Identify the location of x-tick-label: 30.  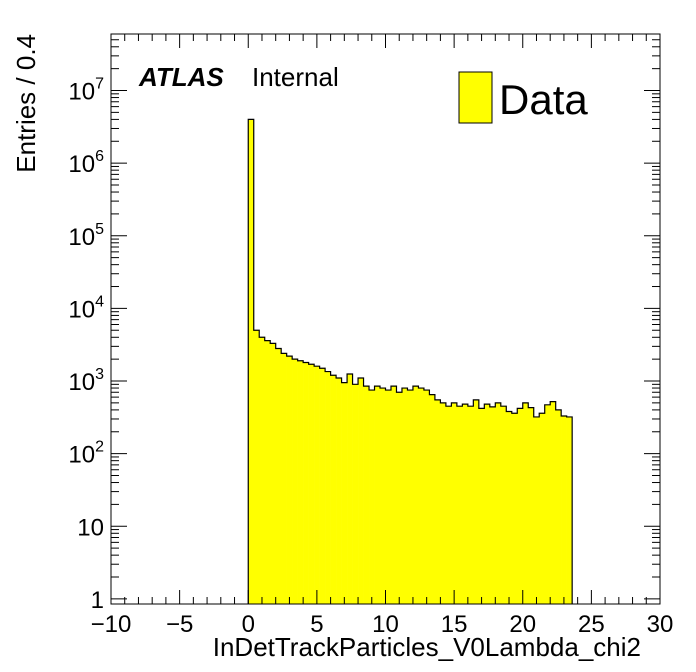
(660, 624).